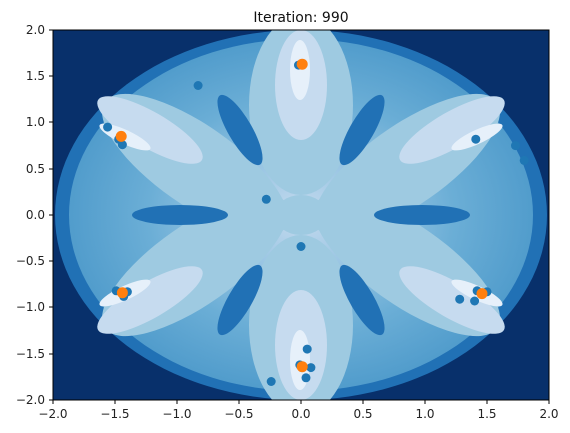 This screenshot has height=433, width=570. I want to click on y-tick-label: −0.5, so click(30, 261).